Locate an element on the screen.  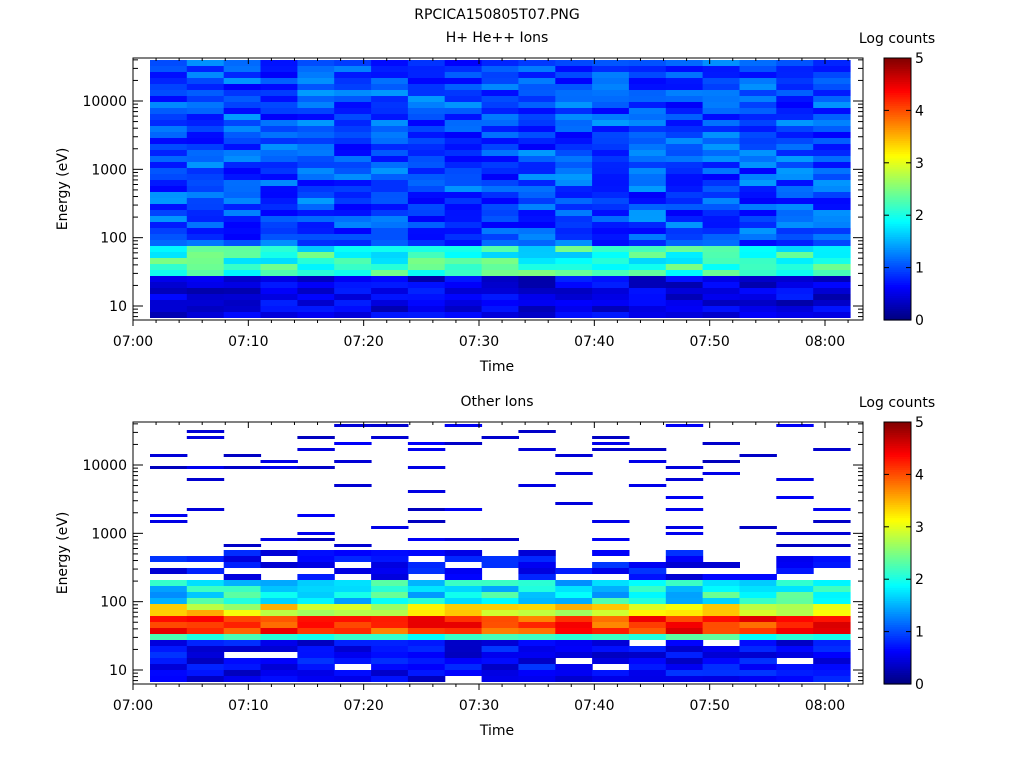
y-axis-label: Energy (eV) is located at coordinates (63, 553).